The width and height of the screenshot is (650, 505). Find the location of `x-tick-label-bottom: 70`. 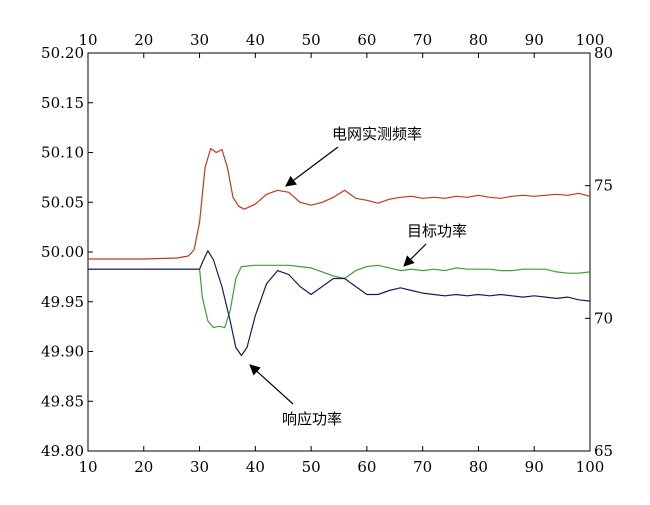

x-tick-label-bottom: 70 is located at coordinates (422, 467).